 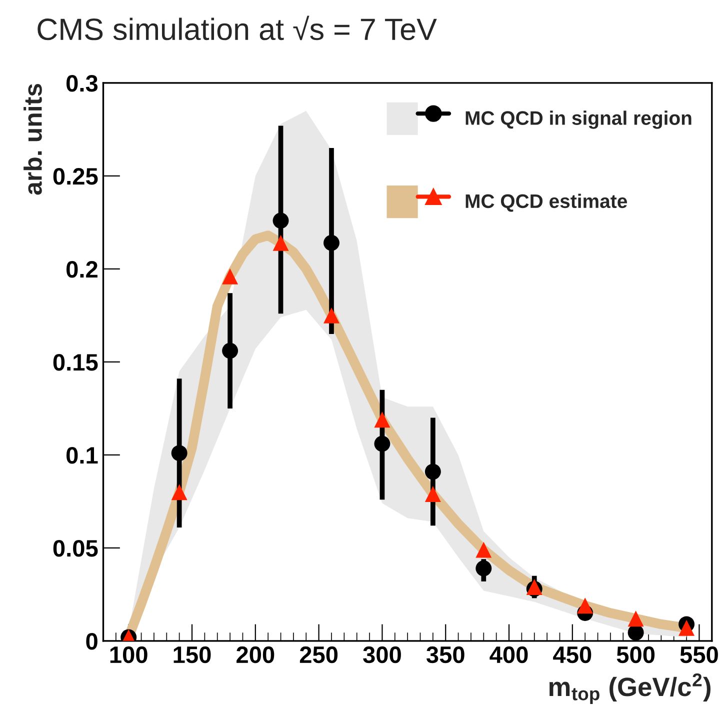 I want to click on x-tick-label: 250, so click(x=319, y=655).